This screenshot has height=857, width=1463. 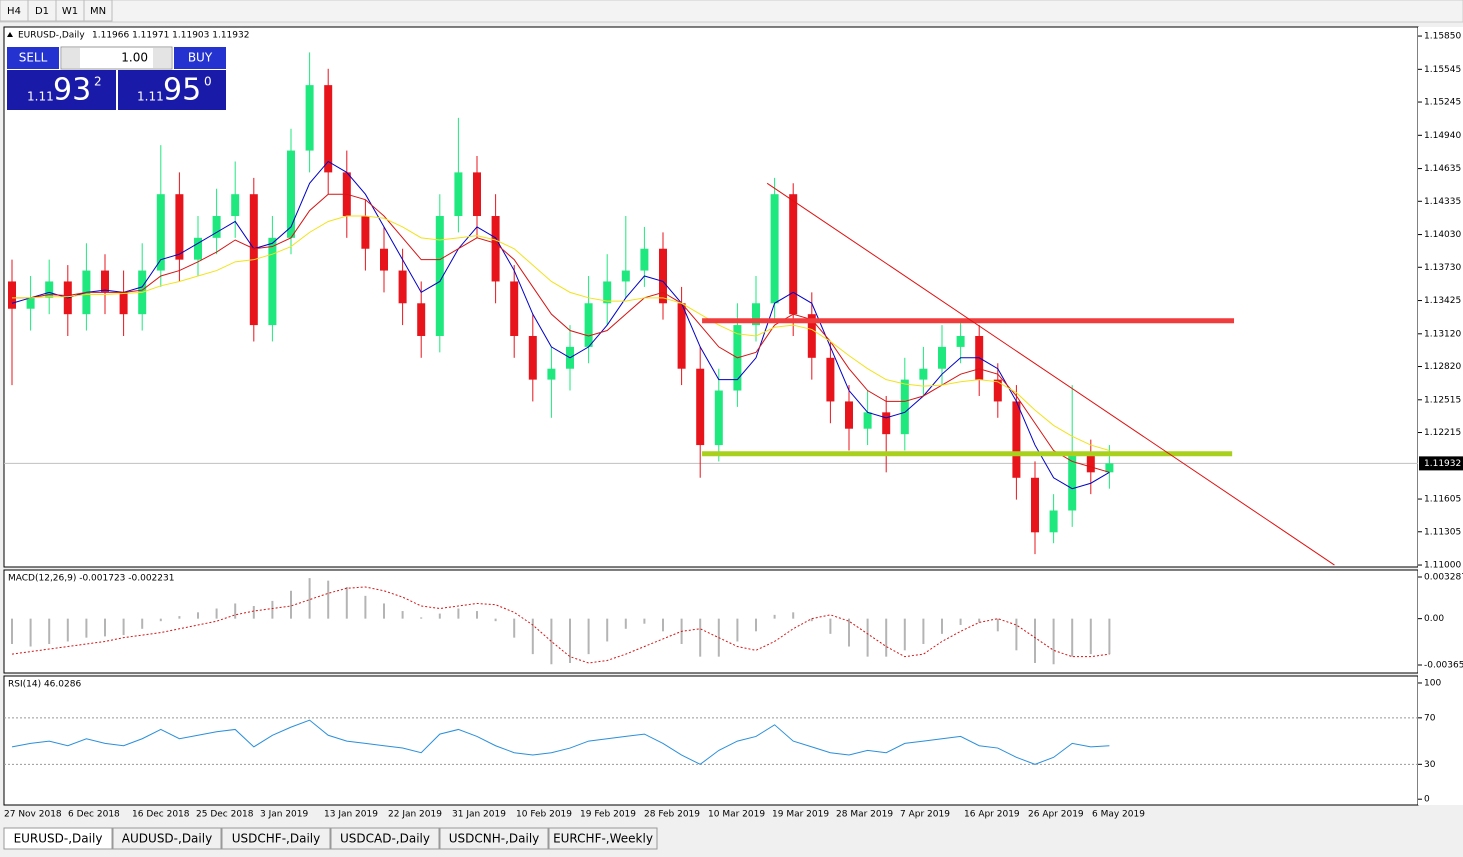 What do you see at coordinates (544, 815) in the screenshot?
I see `date-label: 10 Feb 2019` at bounding box center [544, 815].